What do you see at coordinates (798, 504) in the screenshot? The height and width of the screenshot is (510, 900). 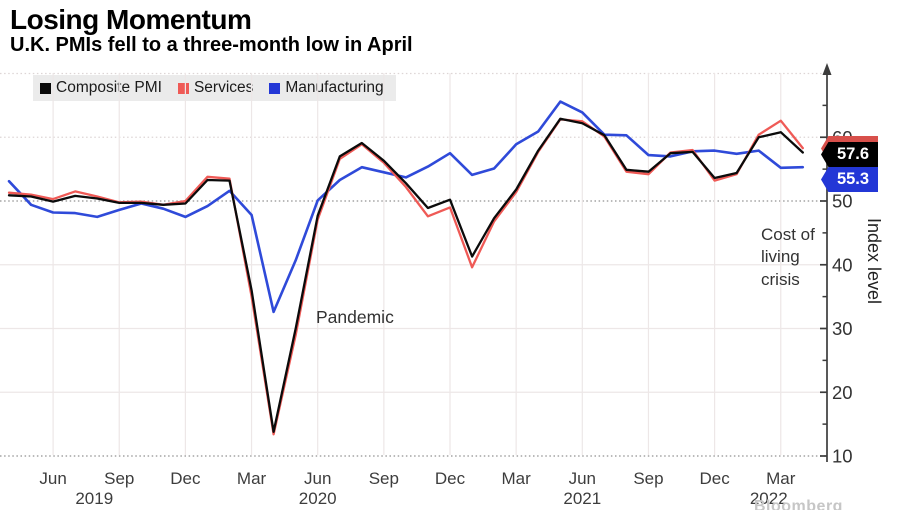 I see `bloomberg-watermark: Bloomberg` at bounding box center [798, 504].